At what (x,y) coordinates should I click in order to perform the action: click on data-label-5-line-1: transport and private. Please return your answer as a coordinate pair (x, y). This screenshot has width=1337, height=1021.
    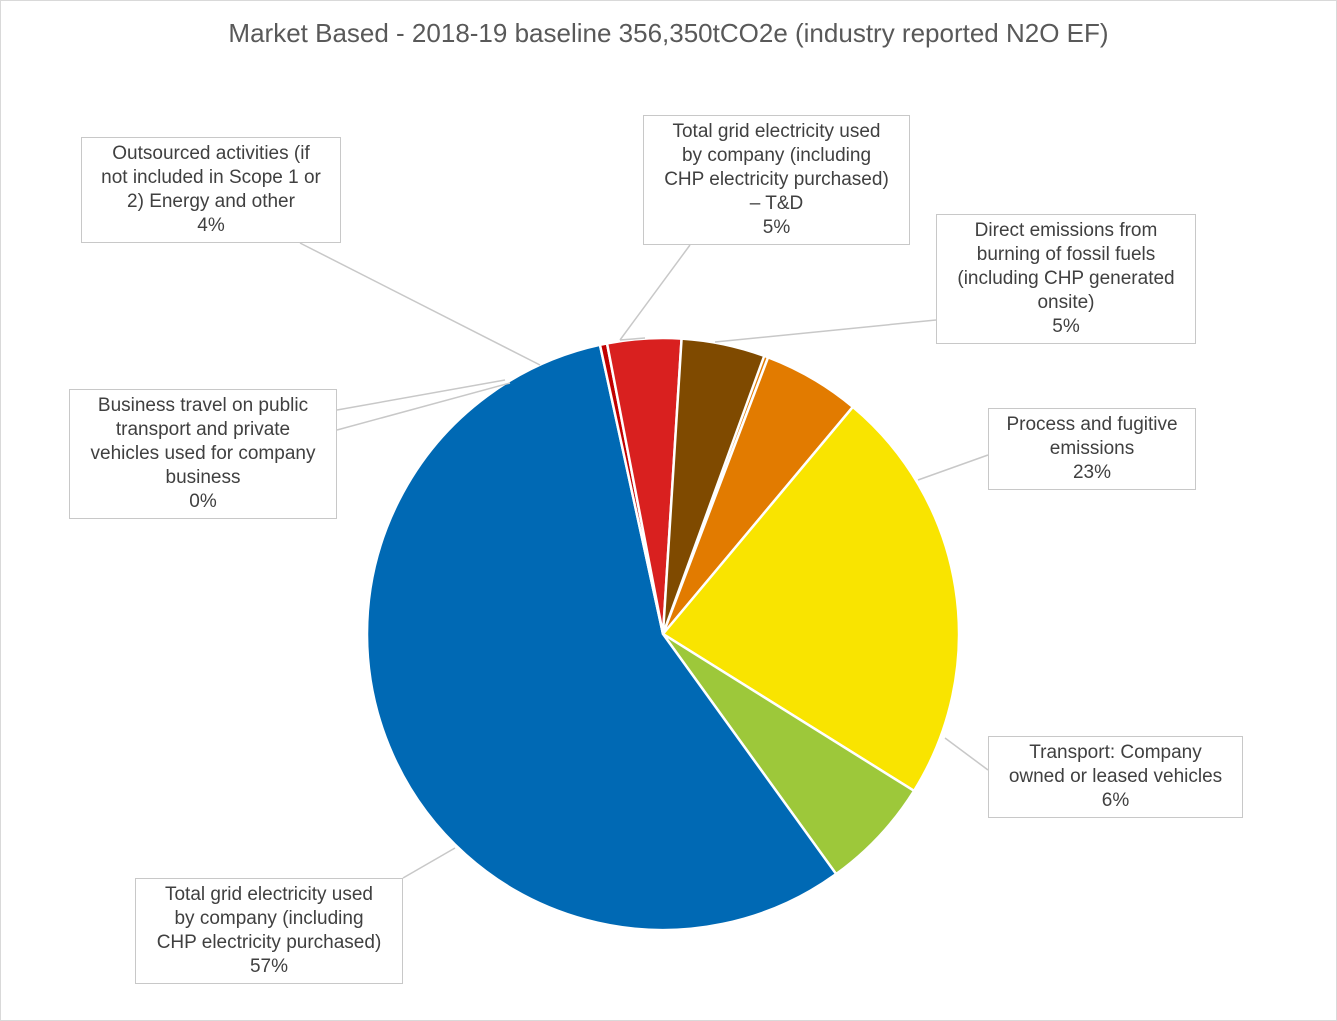
    Looking at the image, I should click on (203, 429).